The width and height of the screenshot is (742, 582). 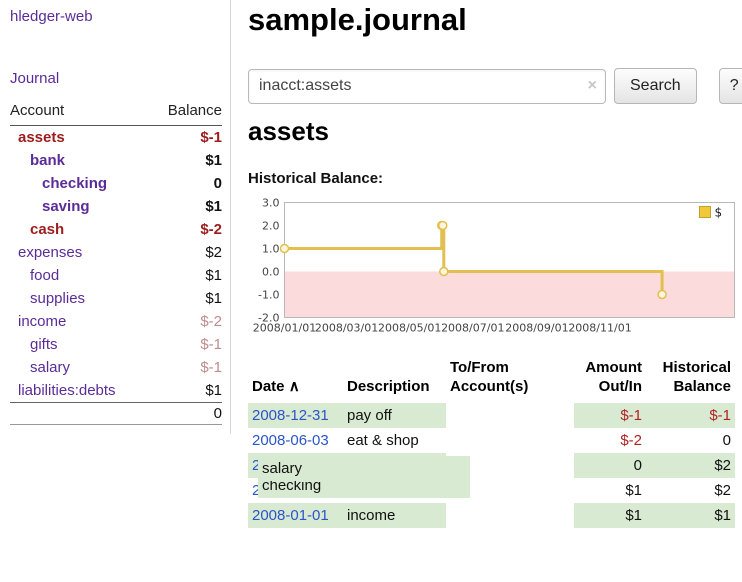 I want to click on transaction-balance: $-1, so click(x=690, y=415).